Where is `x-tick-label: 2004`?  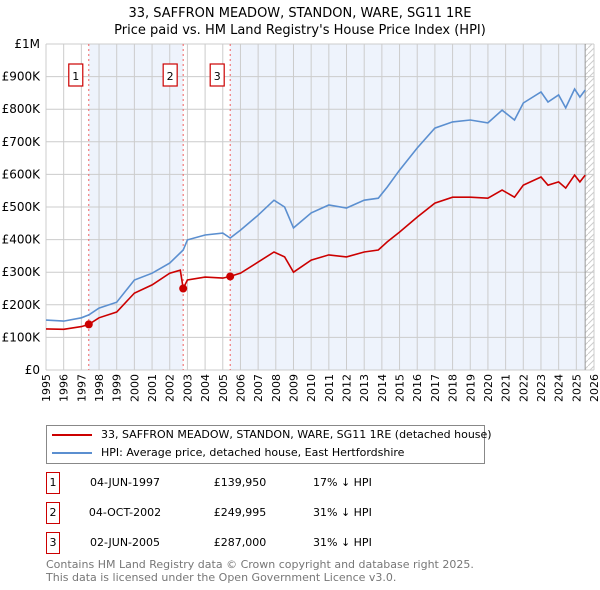
x-tick-label: 2004 is located at coordinates (205, 388).